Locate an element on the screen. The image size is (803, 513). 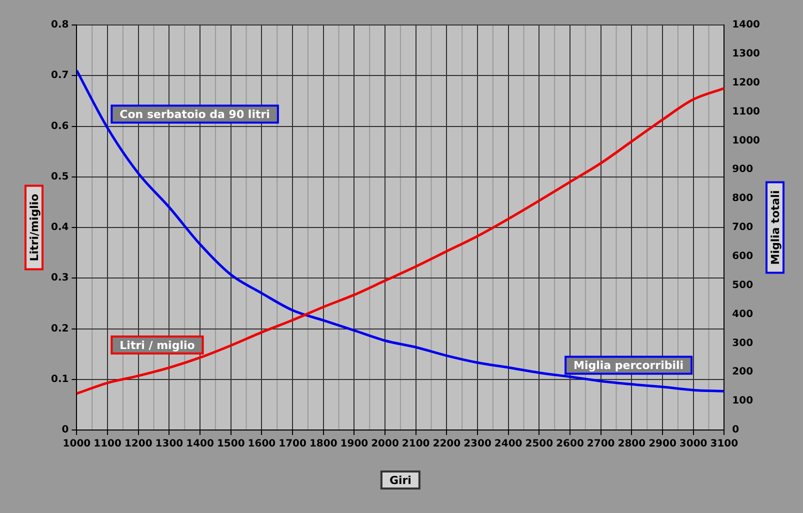
x-tick-label: 3100 is located at coordinates (724, 444).